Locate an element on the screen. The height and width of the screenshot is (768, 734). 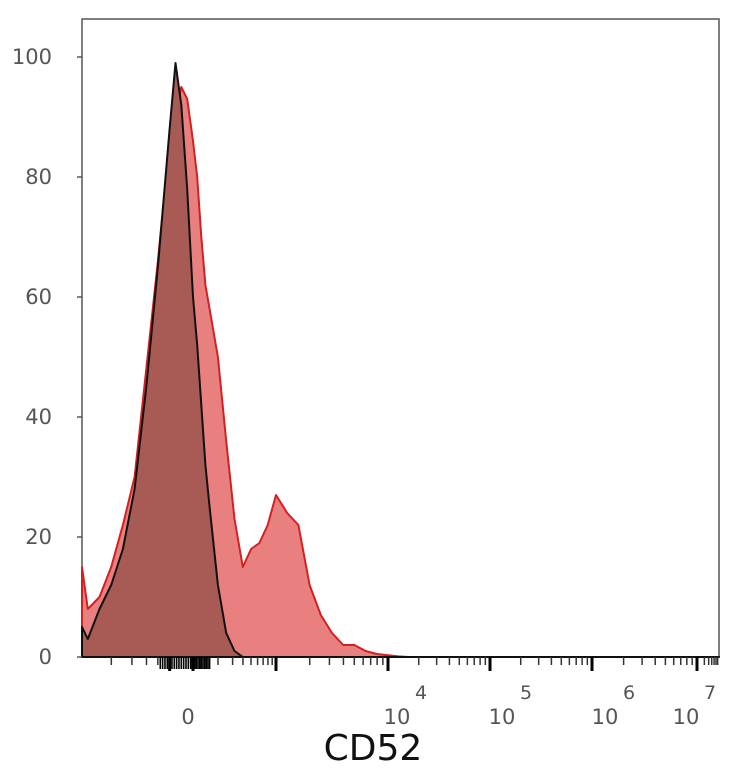
x-tick-exponent: 5 is located at coordinates (526, 693).